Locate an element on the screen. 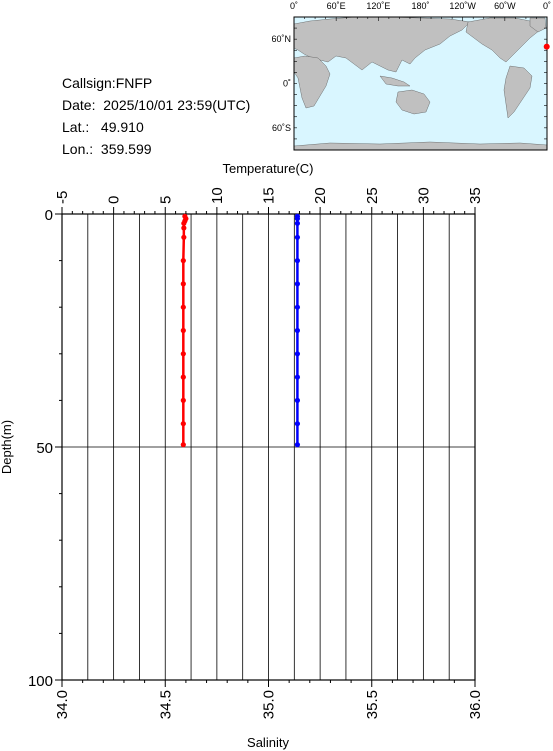 The image size is (553, 751). date-value: 2025/10/01 23:59(UTC) is located at coordinates (177, 105).